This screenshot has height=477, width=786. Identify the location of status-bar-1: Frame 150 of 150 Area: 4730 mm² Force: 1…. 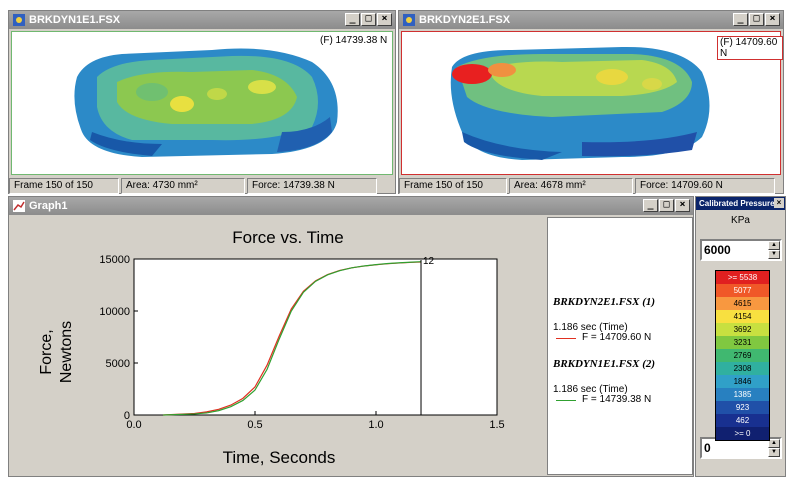
(202, 186).